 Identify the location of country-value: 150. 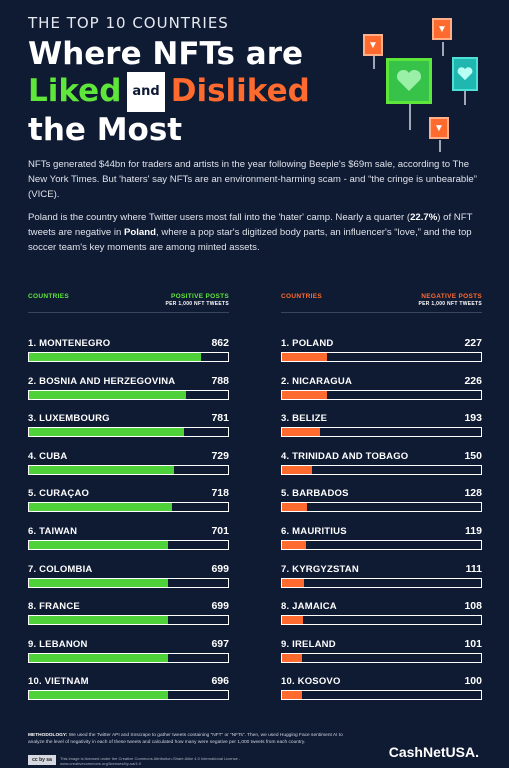
(473, 455).